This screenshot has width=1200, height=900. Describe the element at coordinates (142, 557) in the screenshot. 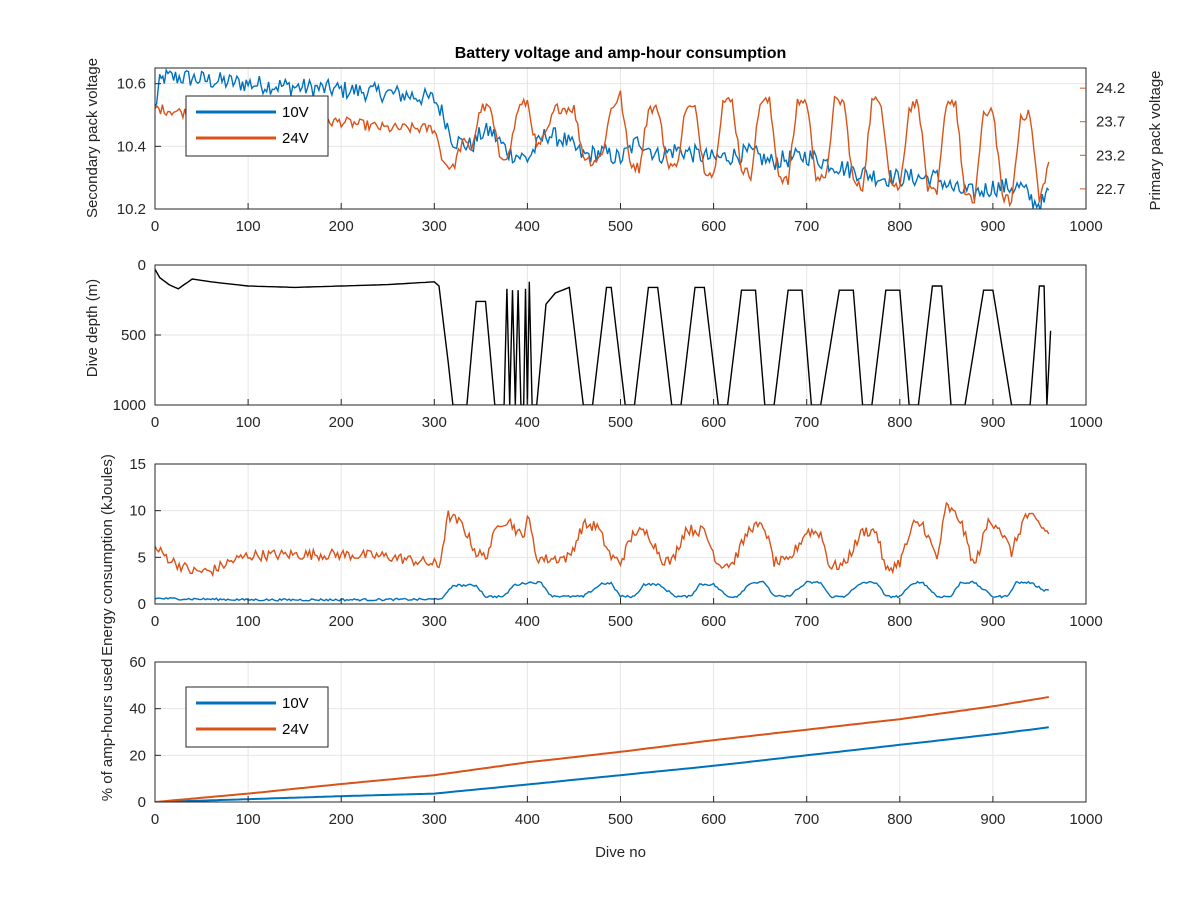

I see `y-tick-label: 5` at that location.